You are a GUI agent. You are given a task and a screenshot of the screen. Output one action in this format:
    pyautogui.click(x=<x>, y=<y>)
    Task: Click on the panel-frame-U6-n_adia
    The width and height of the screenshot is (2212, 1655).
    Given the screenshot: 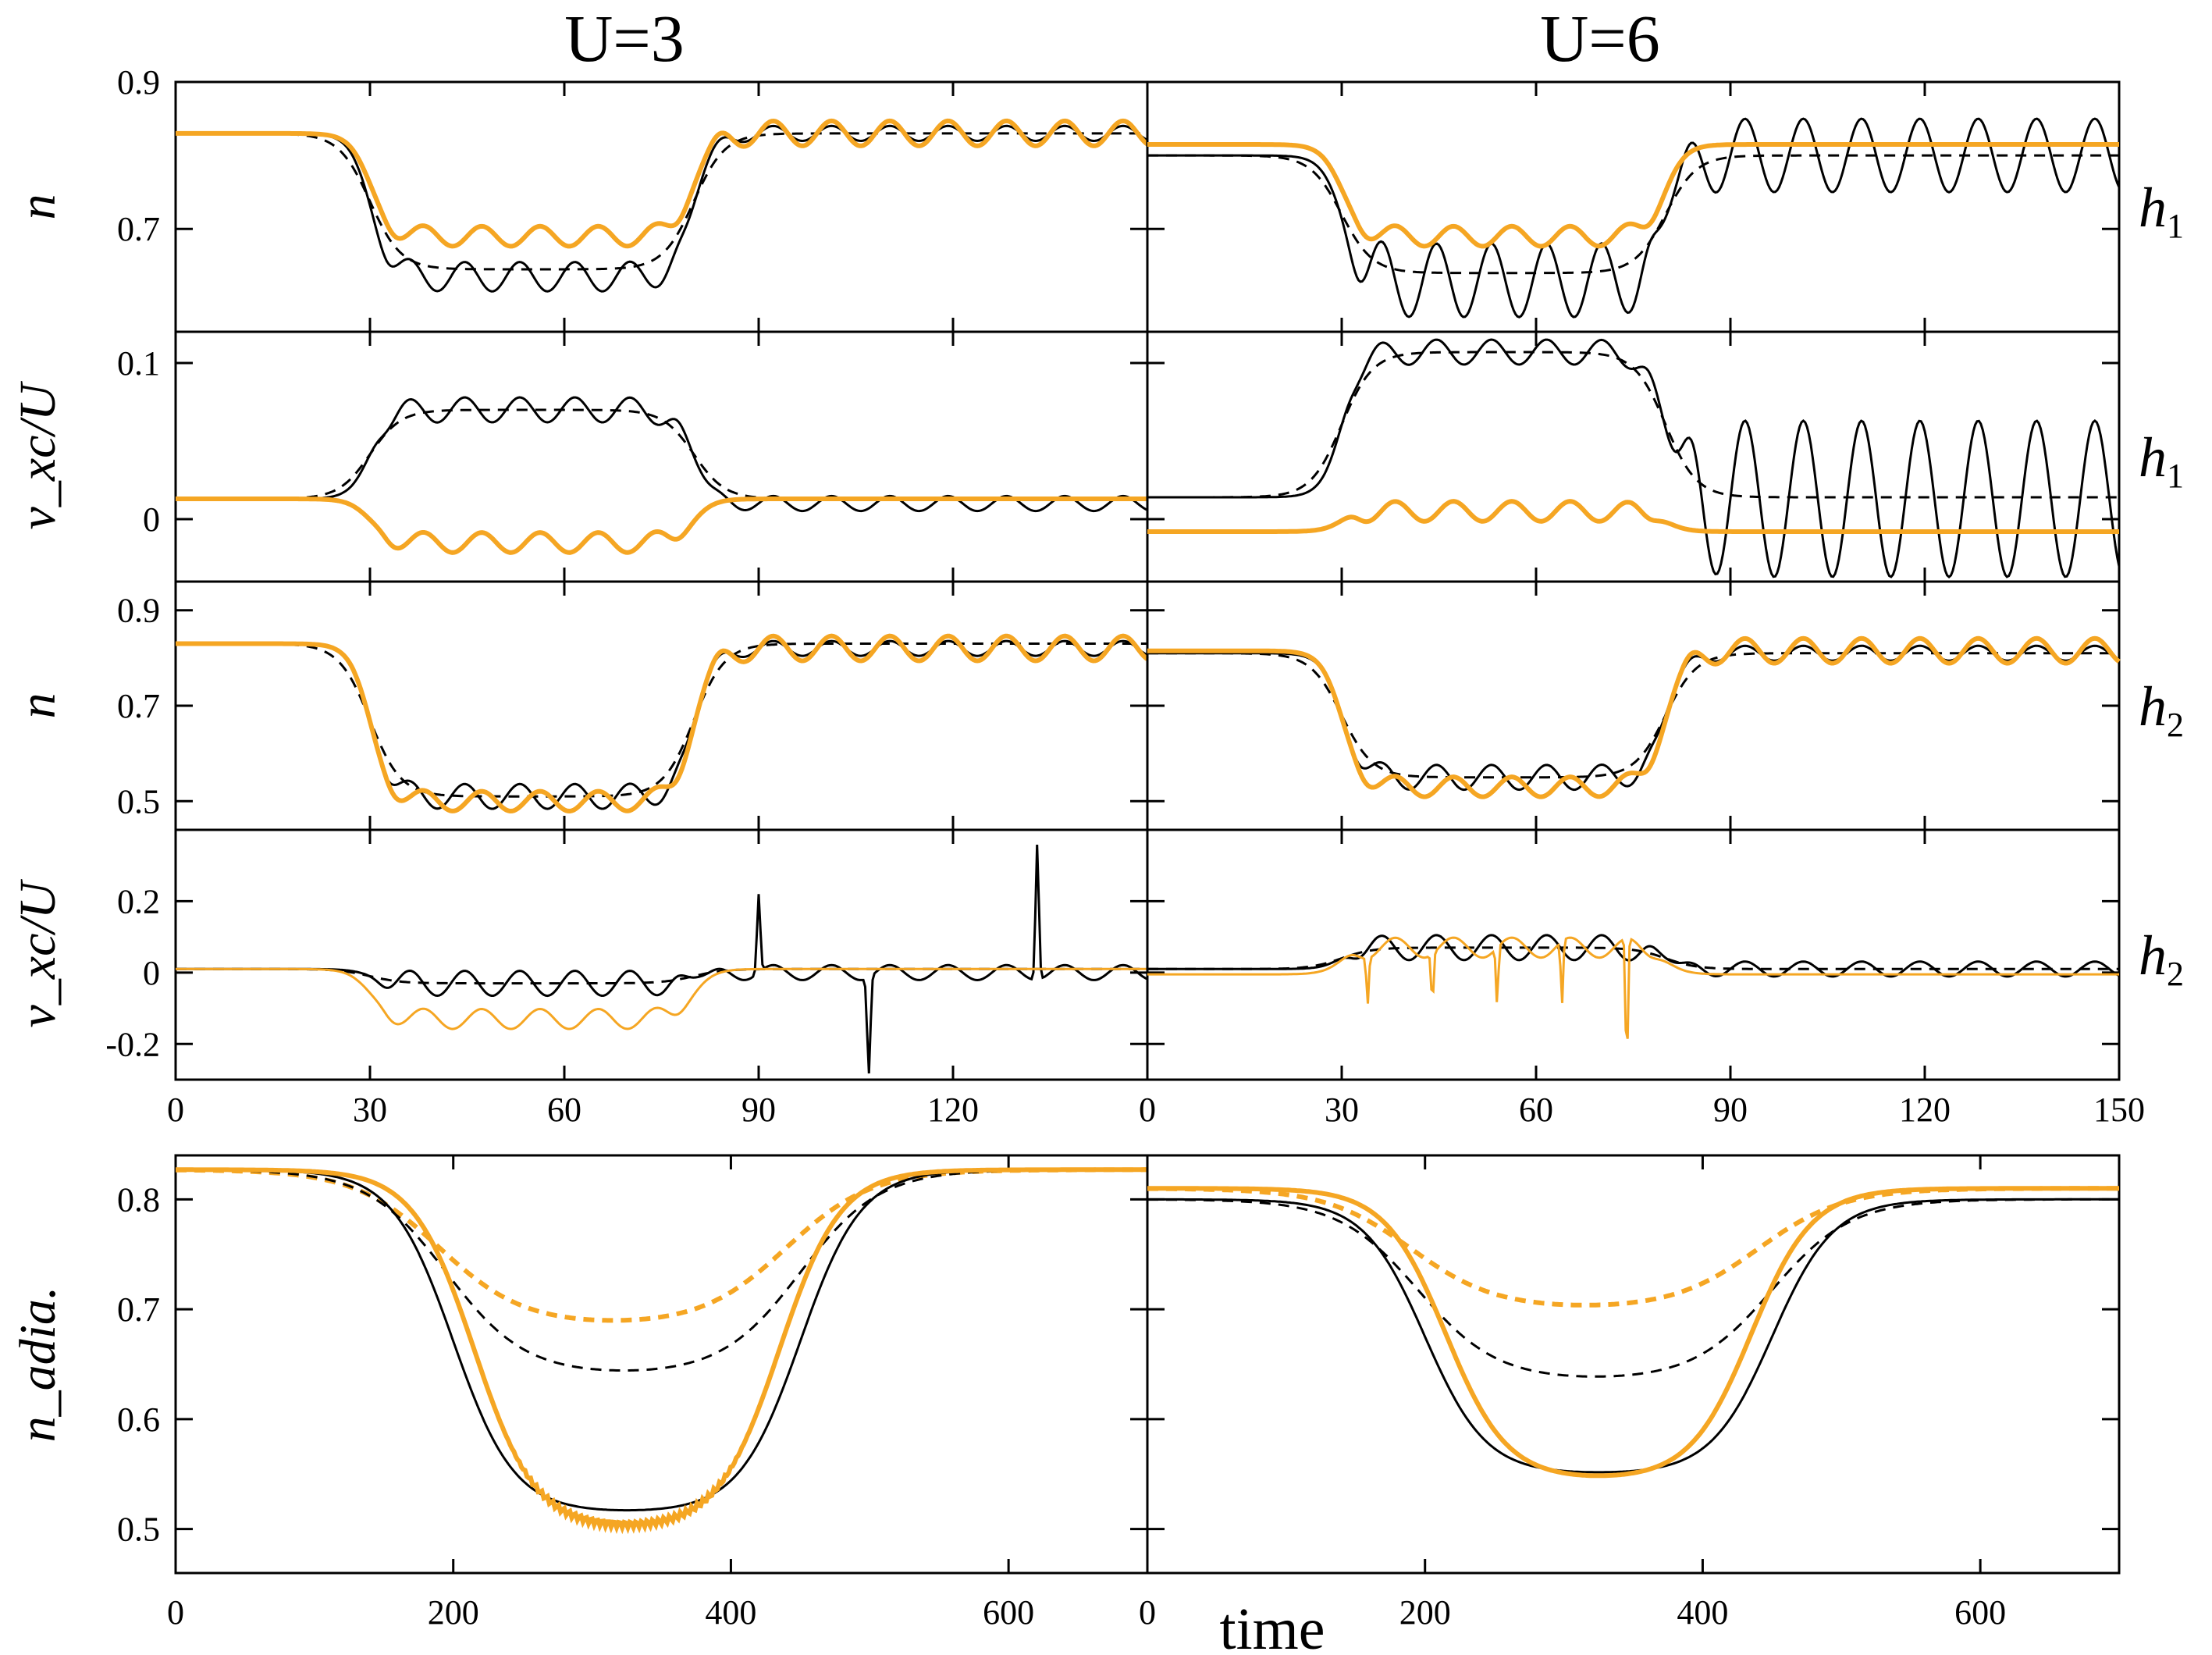 What is the action you would take?
    pyautogui.click(x=1634, y=1364)
    